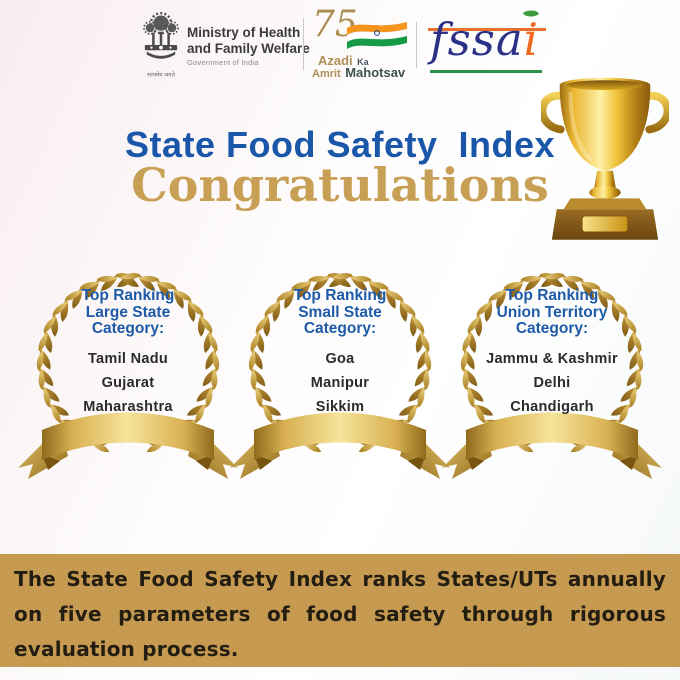  What do you see at coordinates (244, 32) in the screenshot?
I see `ministry-name-line1: Ministry of Health` at bounding box center [244, 32].